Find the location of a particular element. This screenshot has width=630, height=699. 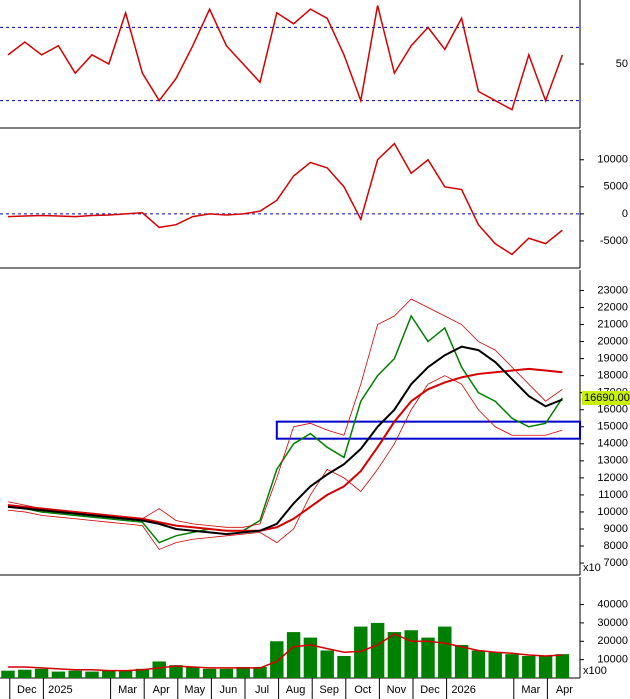

x-tick-label: Aug is located at coordinates (296, 690).